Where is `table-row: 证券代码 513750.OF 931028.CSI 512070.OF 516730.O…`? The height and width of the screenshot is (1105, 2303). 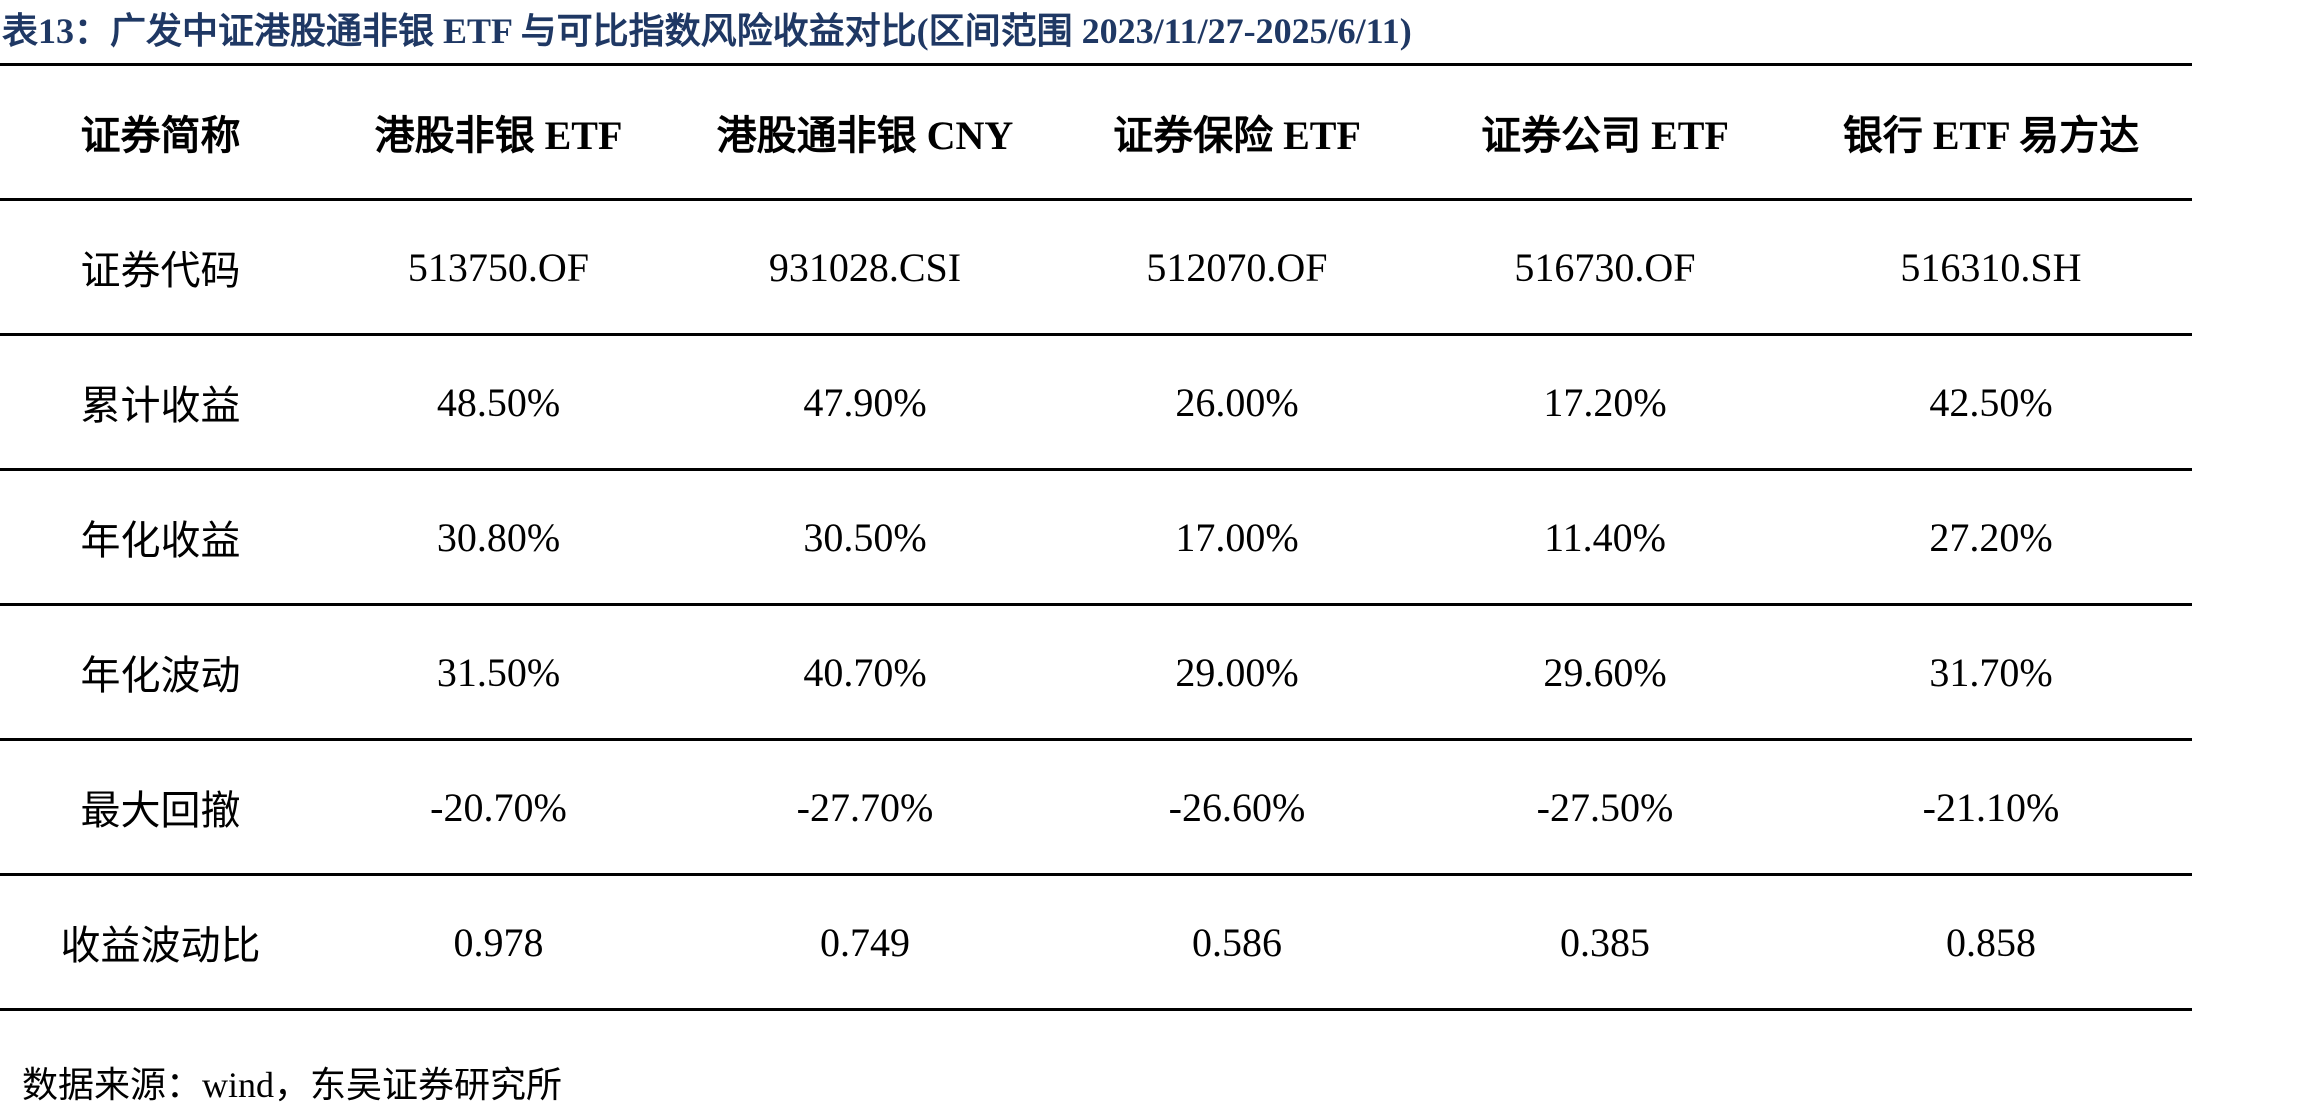
table-row: 证券代码 513750.OF 931028.CSI 512070.OF 516730.O… is located at coordinates (1096, 267).